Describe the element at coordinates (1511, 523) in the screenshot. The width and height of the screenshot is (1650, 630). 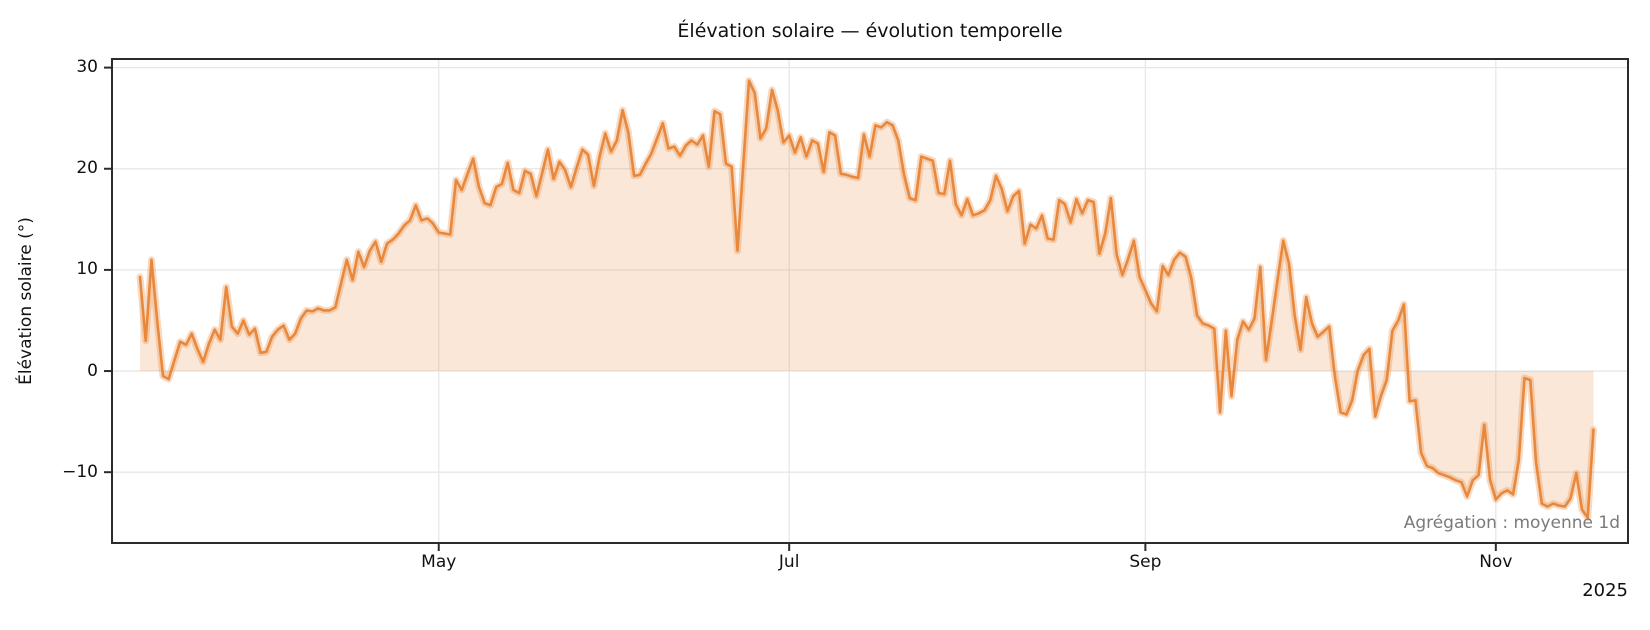
I see `aggregation-annotation: Agrégation : moyenne 1d` at that location.